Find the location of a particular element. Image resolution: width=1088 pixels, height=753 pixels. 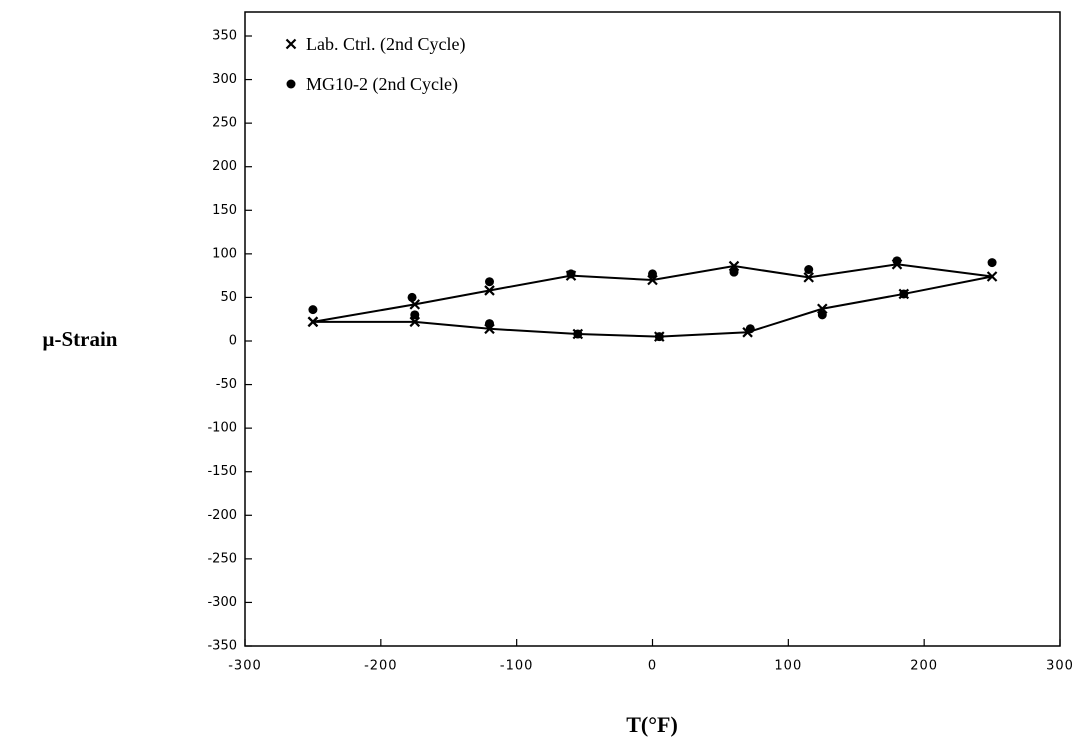

y-tick-label: -150 is located at coordinates (222, 471).